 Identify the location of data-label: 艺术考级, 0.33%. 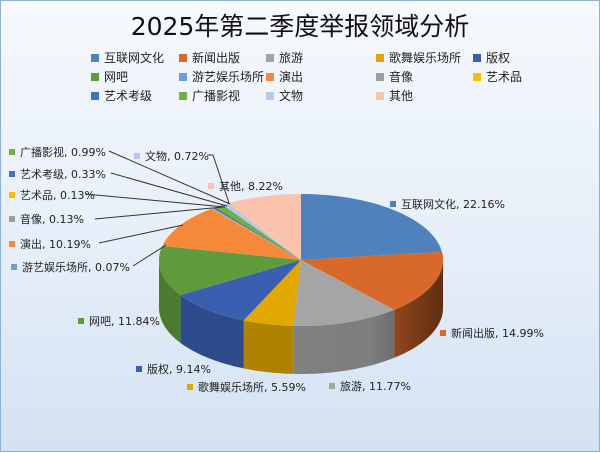
(57, 174).